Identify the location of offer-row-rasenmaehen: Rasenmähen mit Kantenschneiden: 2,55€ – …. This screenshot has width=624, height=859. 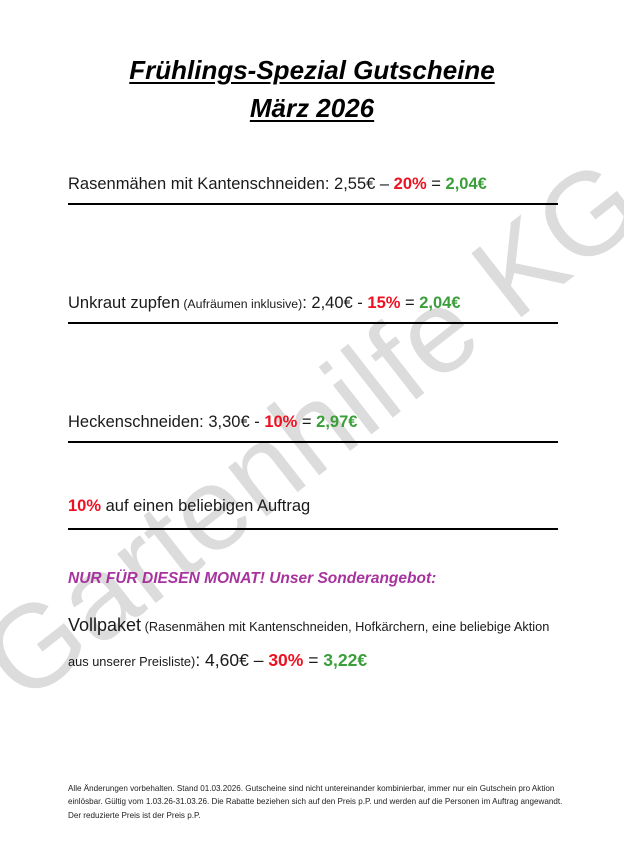
(313, 189).